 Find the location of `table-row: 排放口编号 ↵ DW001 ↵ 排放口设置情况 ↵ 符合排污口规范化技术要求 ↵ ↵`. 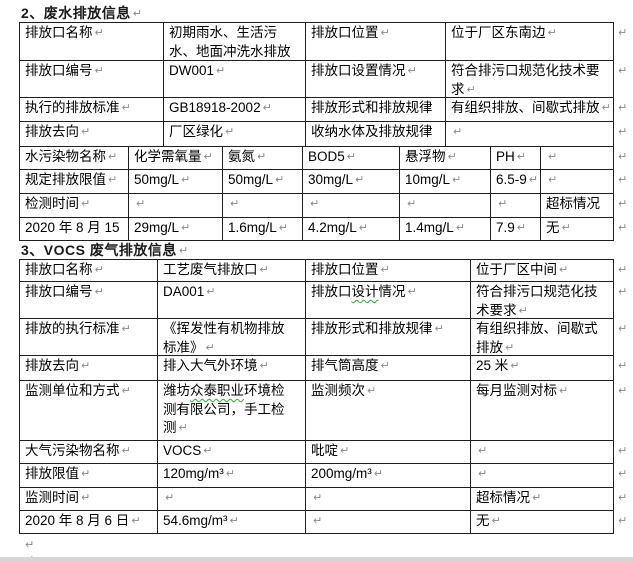

table-row: 排放口编号 ↵ DW001 ↵ 排放口设置情况 ↵ 符合排污口规范化技术要求 ↵ ↵ is located at coordinates (323, 79).